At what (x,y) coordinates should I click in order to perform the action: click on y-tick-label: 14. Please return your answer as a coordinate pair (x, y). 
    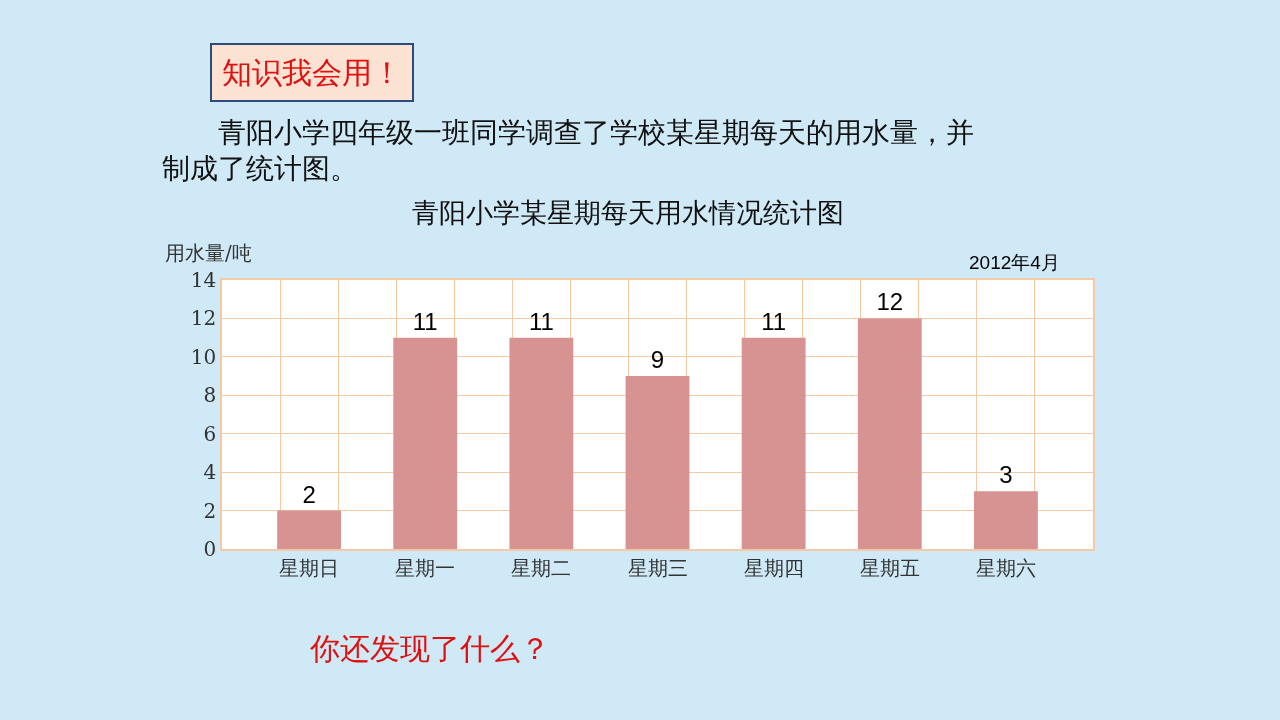
    Looking at the image, I should click on (203, 280).